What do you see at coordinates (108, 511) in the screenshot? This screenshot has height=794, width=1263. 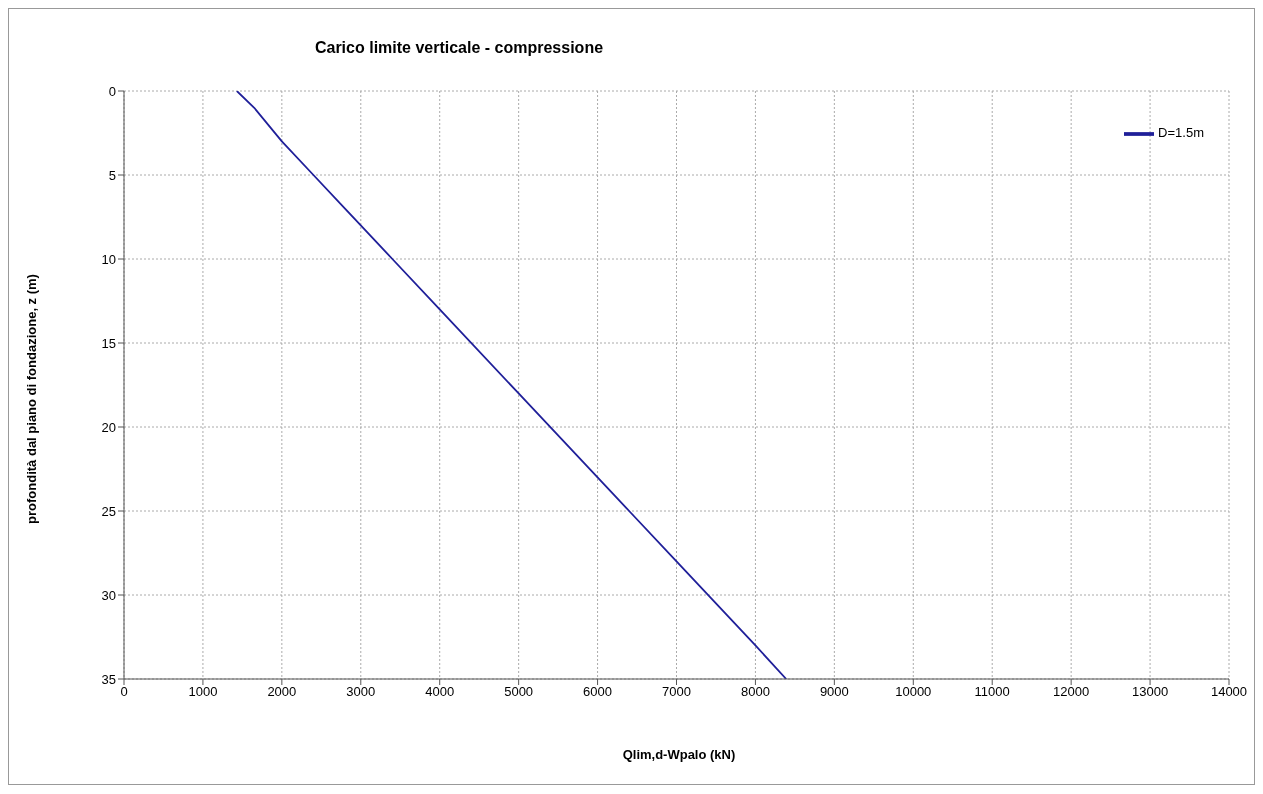 I see `y-tick-label: 25` at bounding box center [108, 511].